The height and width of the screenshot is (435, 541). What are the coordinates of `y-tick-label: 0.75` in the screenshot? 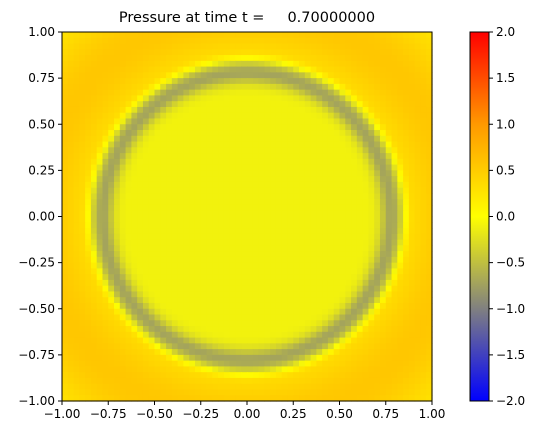 It's located at (41, 78).